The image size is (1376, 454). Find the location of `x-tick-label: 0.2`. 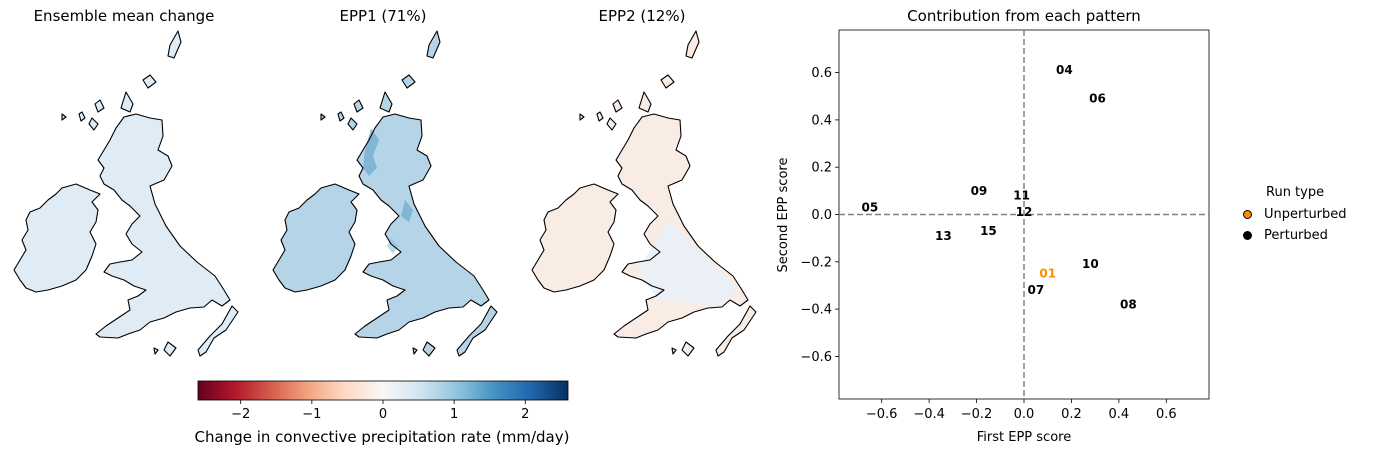

x-tick-label: 0.2 is located at coordinates (1071, 414).